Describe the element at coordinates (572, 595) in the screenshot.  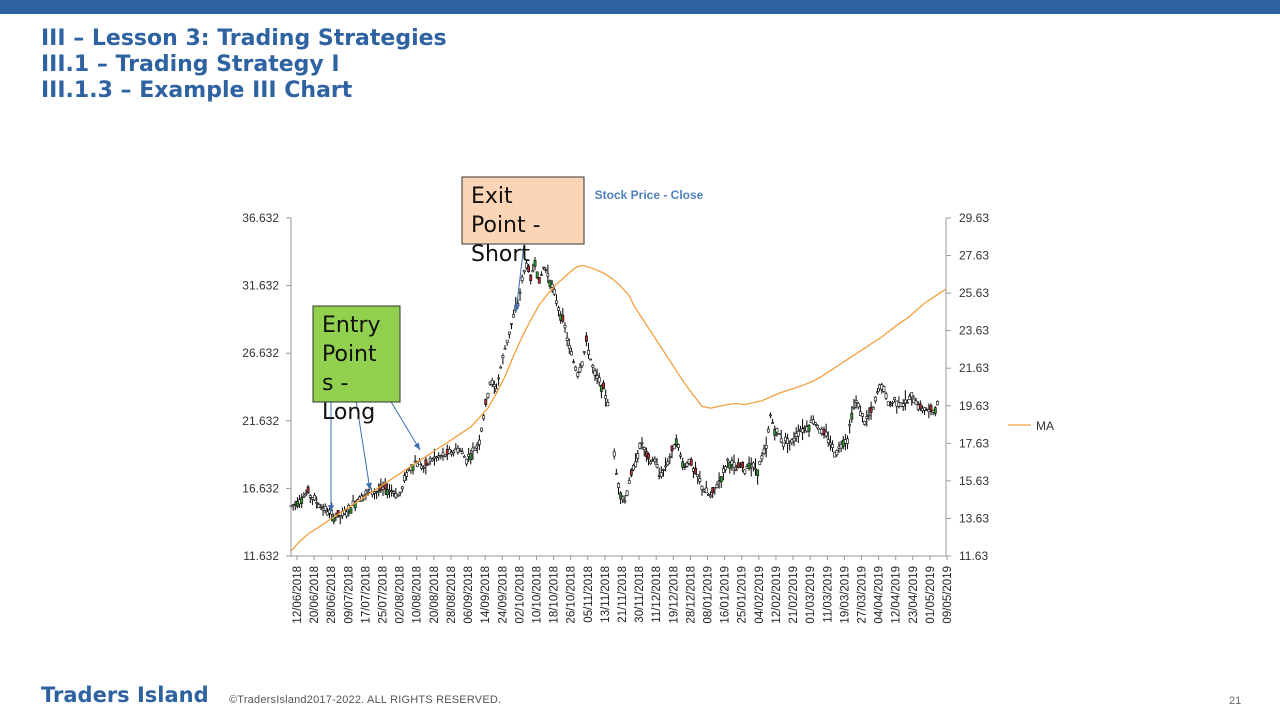
I see `x-tick-label: 26/10/2018` at that location.